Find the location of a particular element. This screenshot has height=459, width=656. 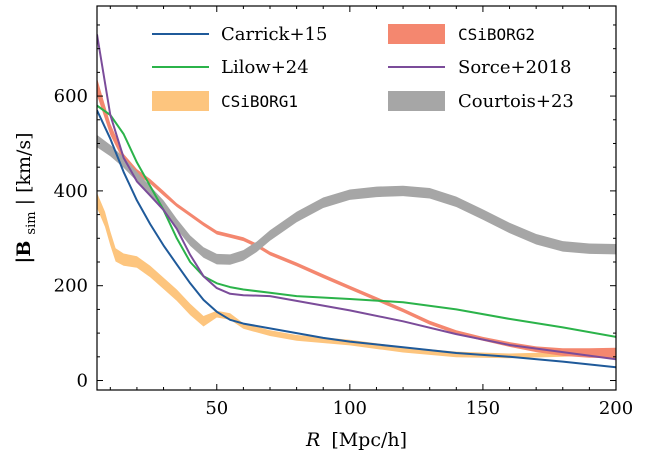

legend-entry-csiborg2: CSiBORG2 is located at coordinates (461, 34).